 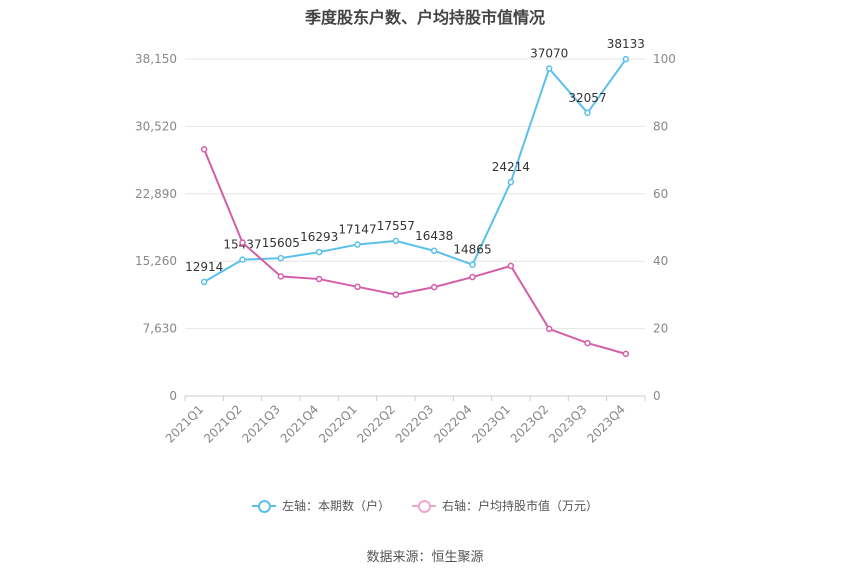 What do you see at coordinates (657, 396) in the screenshot?
I see `right-axis-tick-label: 0` at bounding box center [657, 396].